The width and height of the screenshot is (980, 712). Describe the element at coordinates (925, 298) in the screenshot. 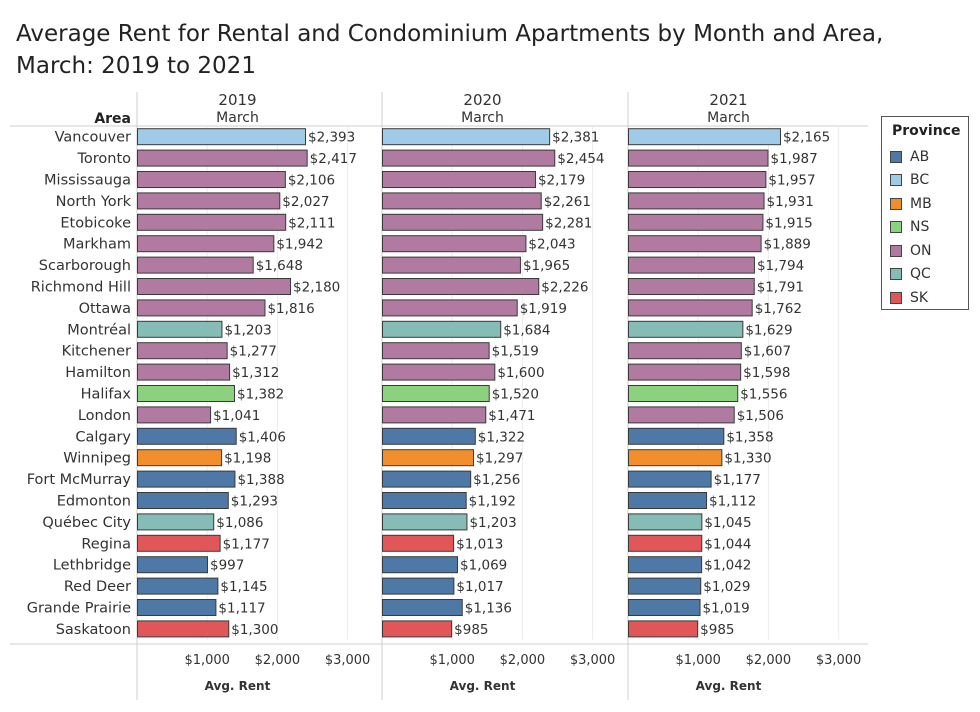

I see `legend-item: SK` at that location.